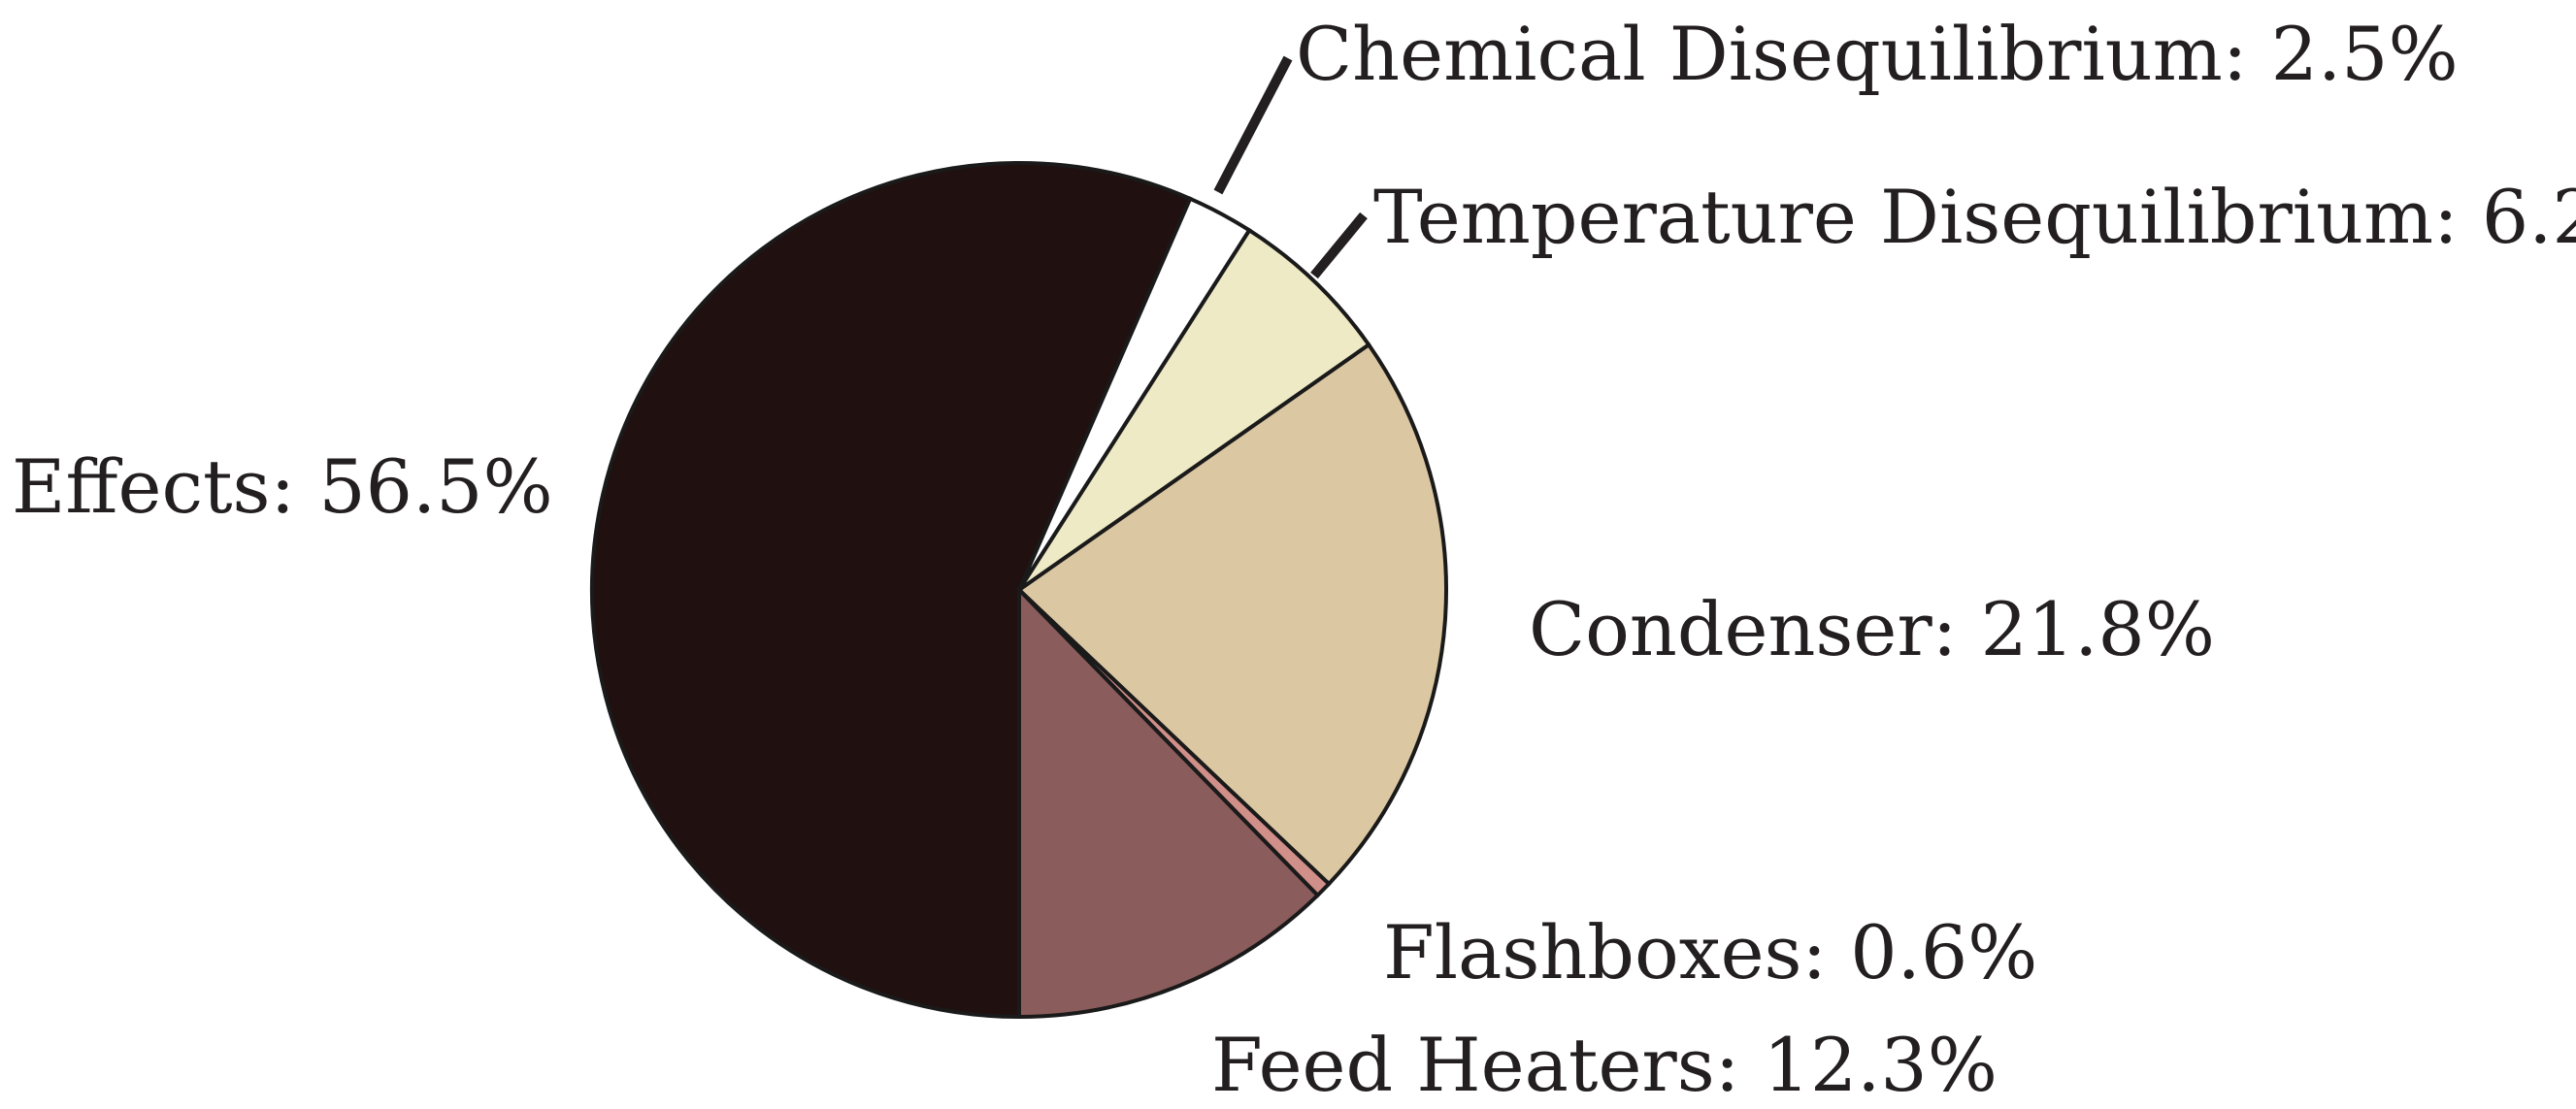  I want to click on leader-lines, so click(1291, 167).